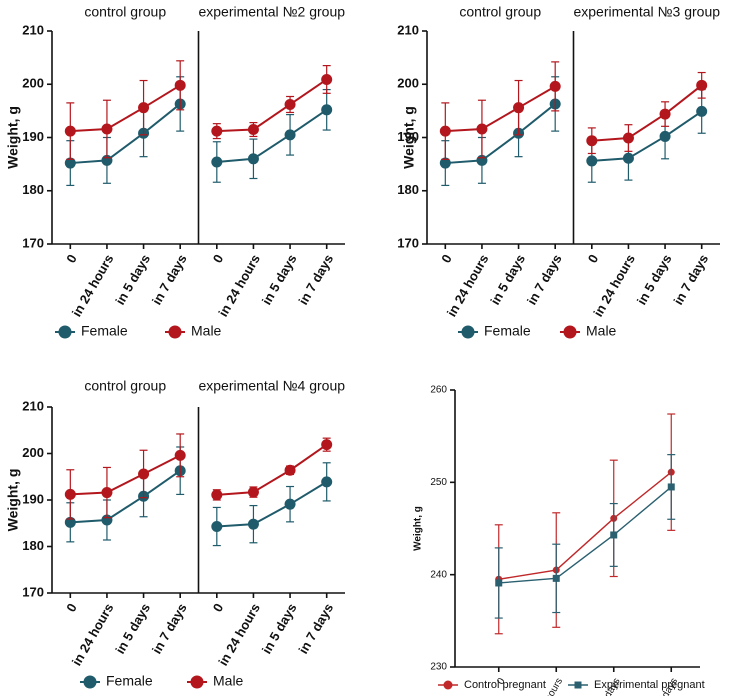 The width and height of the screenshot is (748, 696). I want to click on y-tick-label: 240, so click(438, 574).